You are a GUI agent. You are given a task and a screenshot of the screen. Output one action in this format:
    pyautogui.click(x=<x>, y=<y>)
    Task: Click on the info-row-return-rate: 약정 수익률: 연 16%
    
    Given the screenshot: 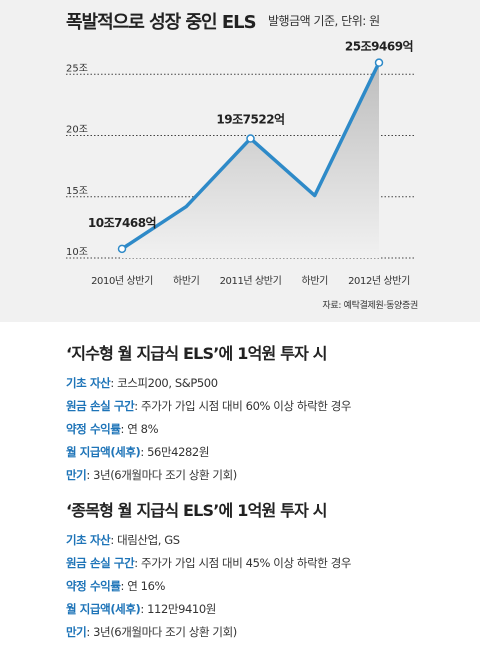 What is the action you would take?
    pyautogui.click(x=116, y=586)
    